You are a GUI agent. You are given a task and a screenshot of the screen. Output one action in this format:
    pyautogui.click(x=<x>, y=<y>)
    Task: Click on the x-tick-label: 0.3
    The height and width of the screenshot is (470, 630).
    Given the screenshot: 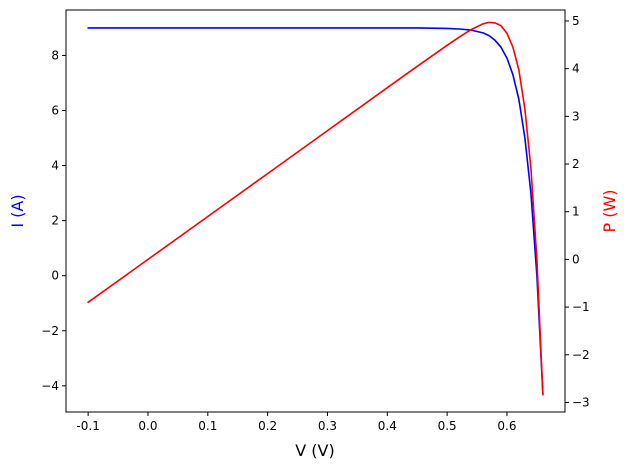 What is the action you would take?
    pyautogui.click(x=327, y=426)
    